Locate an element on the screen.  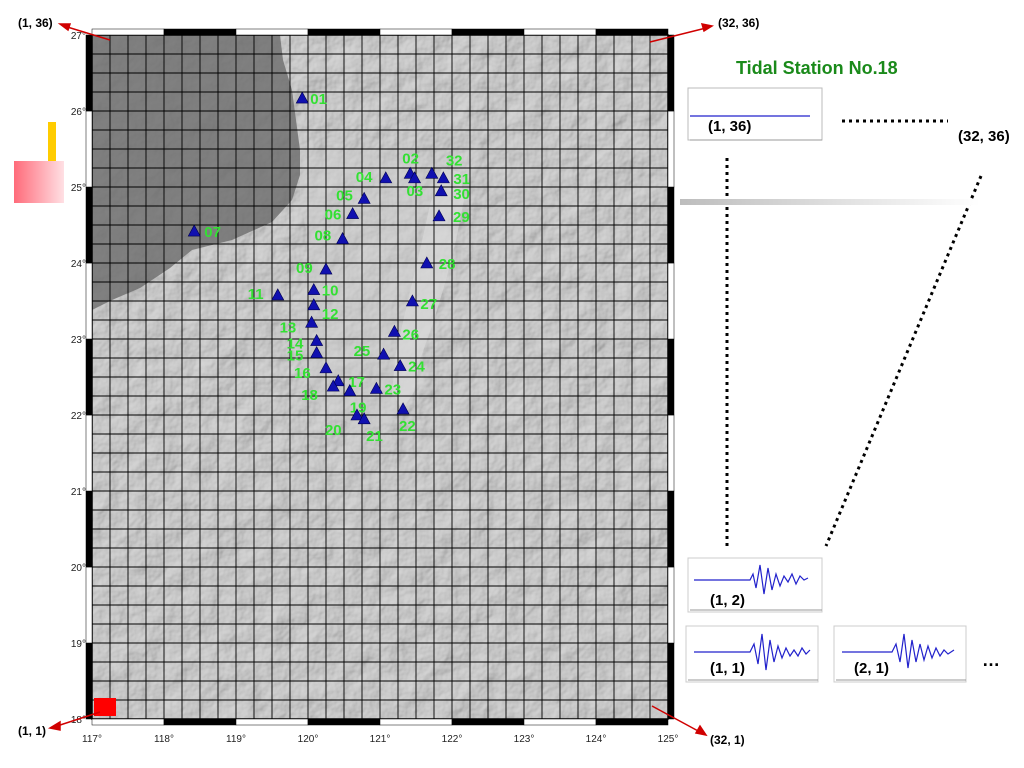
waveform-panel-bottom-left is located at coordinates (752, 654).